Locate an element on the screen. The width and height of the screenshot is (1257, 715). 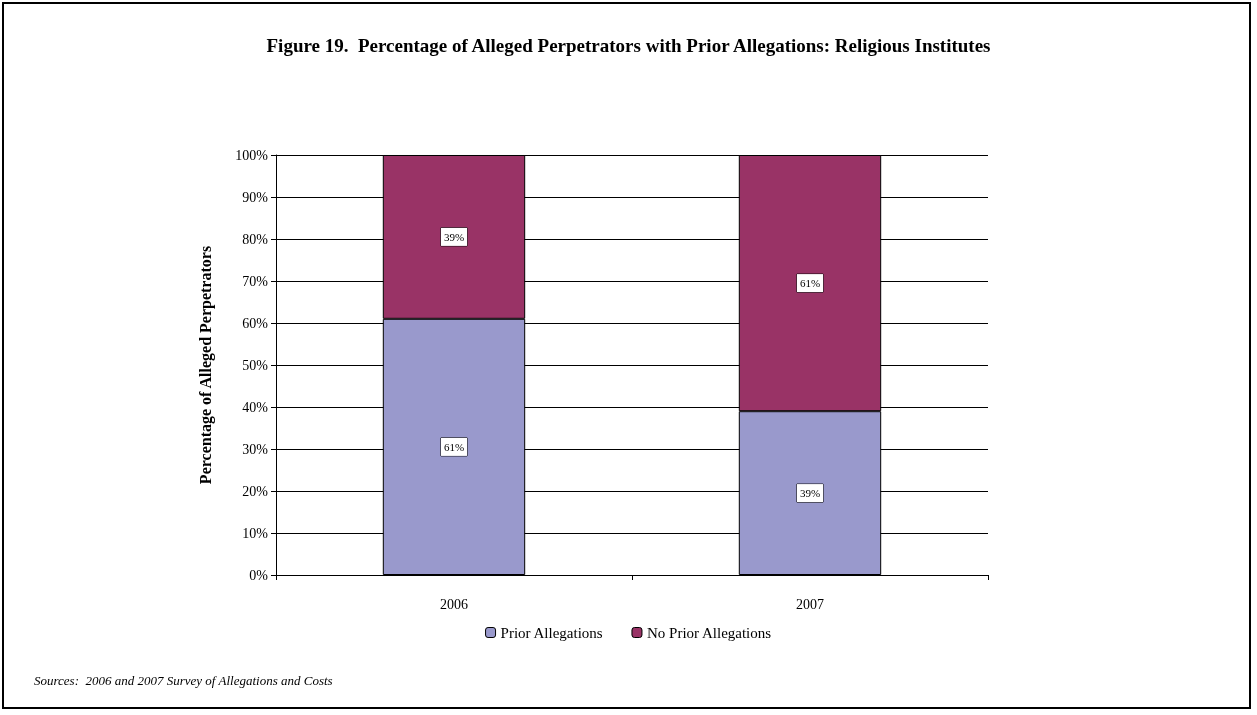
y-tick-label: 80% is located at coordinates (255, 239).